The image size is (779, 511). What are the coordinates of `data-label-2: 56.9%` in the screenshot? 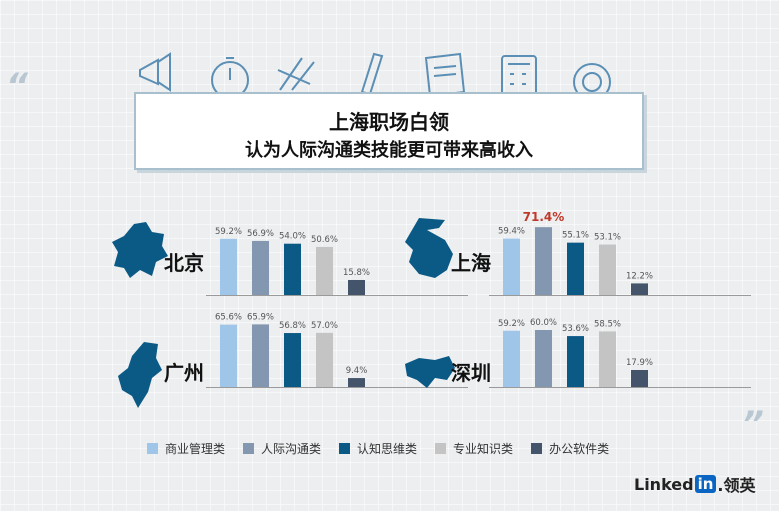 It's located at (260, 234).